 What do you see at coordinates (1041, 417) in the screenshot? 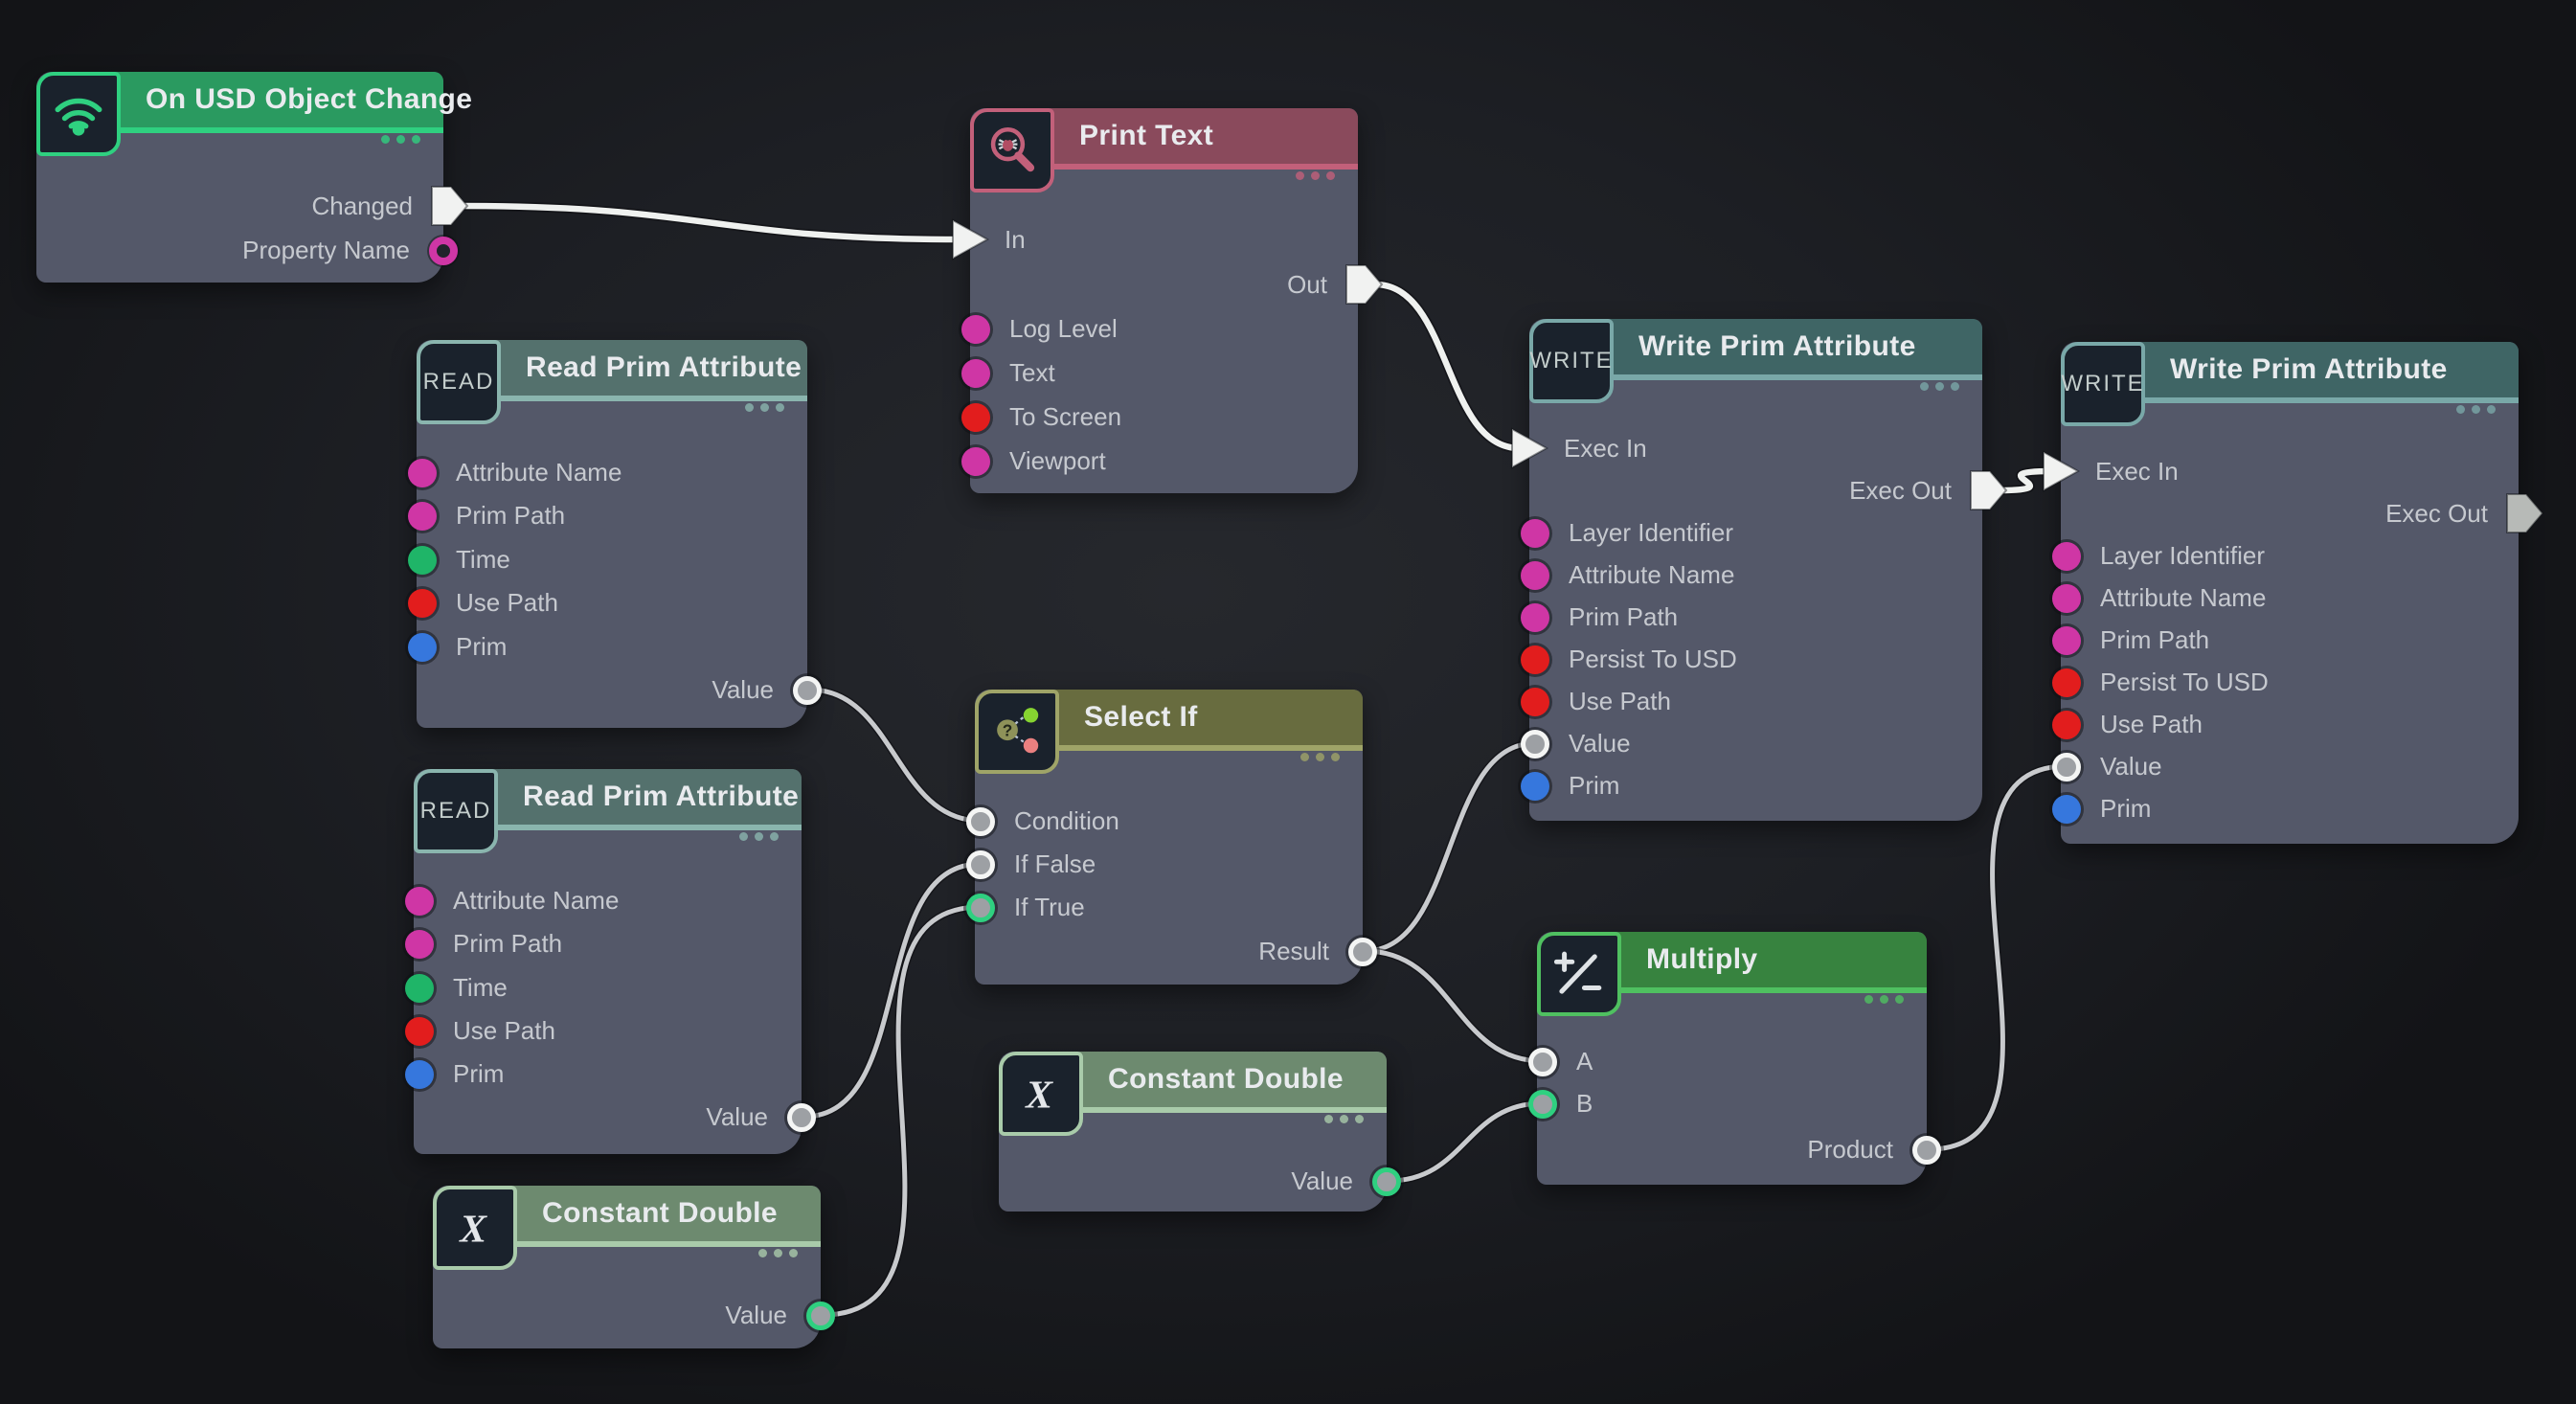
I see `port-to-screen: To Screen` at bounding box center [1041, 417].